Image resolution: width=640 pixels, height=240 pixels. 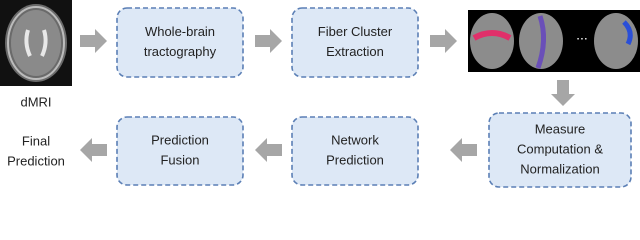 I want to click on output-label: Prediction, so click(x=36, y=160).